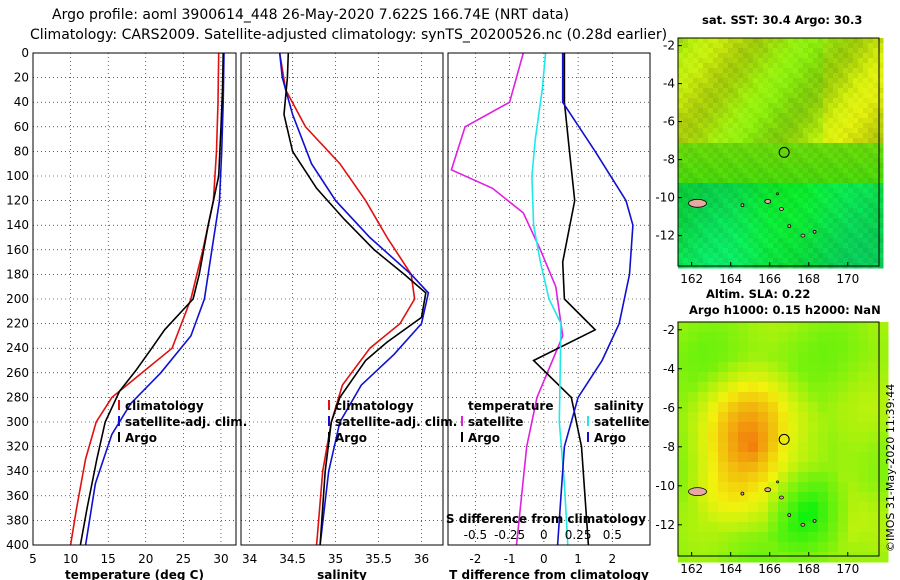 Image resolution: width=900 pixels, height=580 pixels. I want to click on island-shape, so click(789, 515).